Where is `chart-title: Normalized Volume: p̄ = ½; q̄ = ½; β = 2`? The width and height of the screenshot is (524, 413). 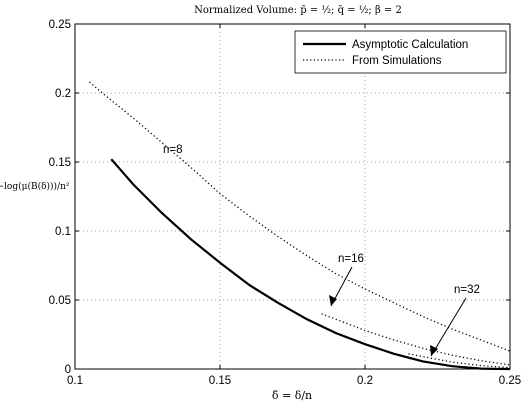
chart-title: Normalized Volume: p̄ = ½; q̄ = ½; β = 2 is located at coordinates (298, 10).